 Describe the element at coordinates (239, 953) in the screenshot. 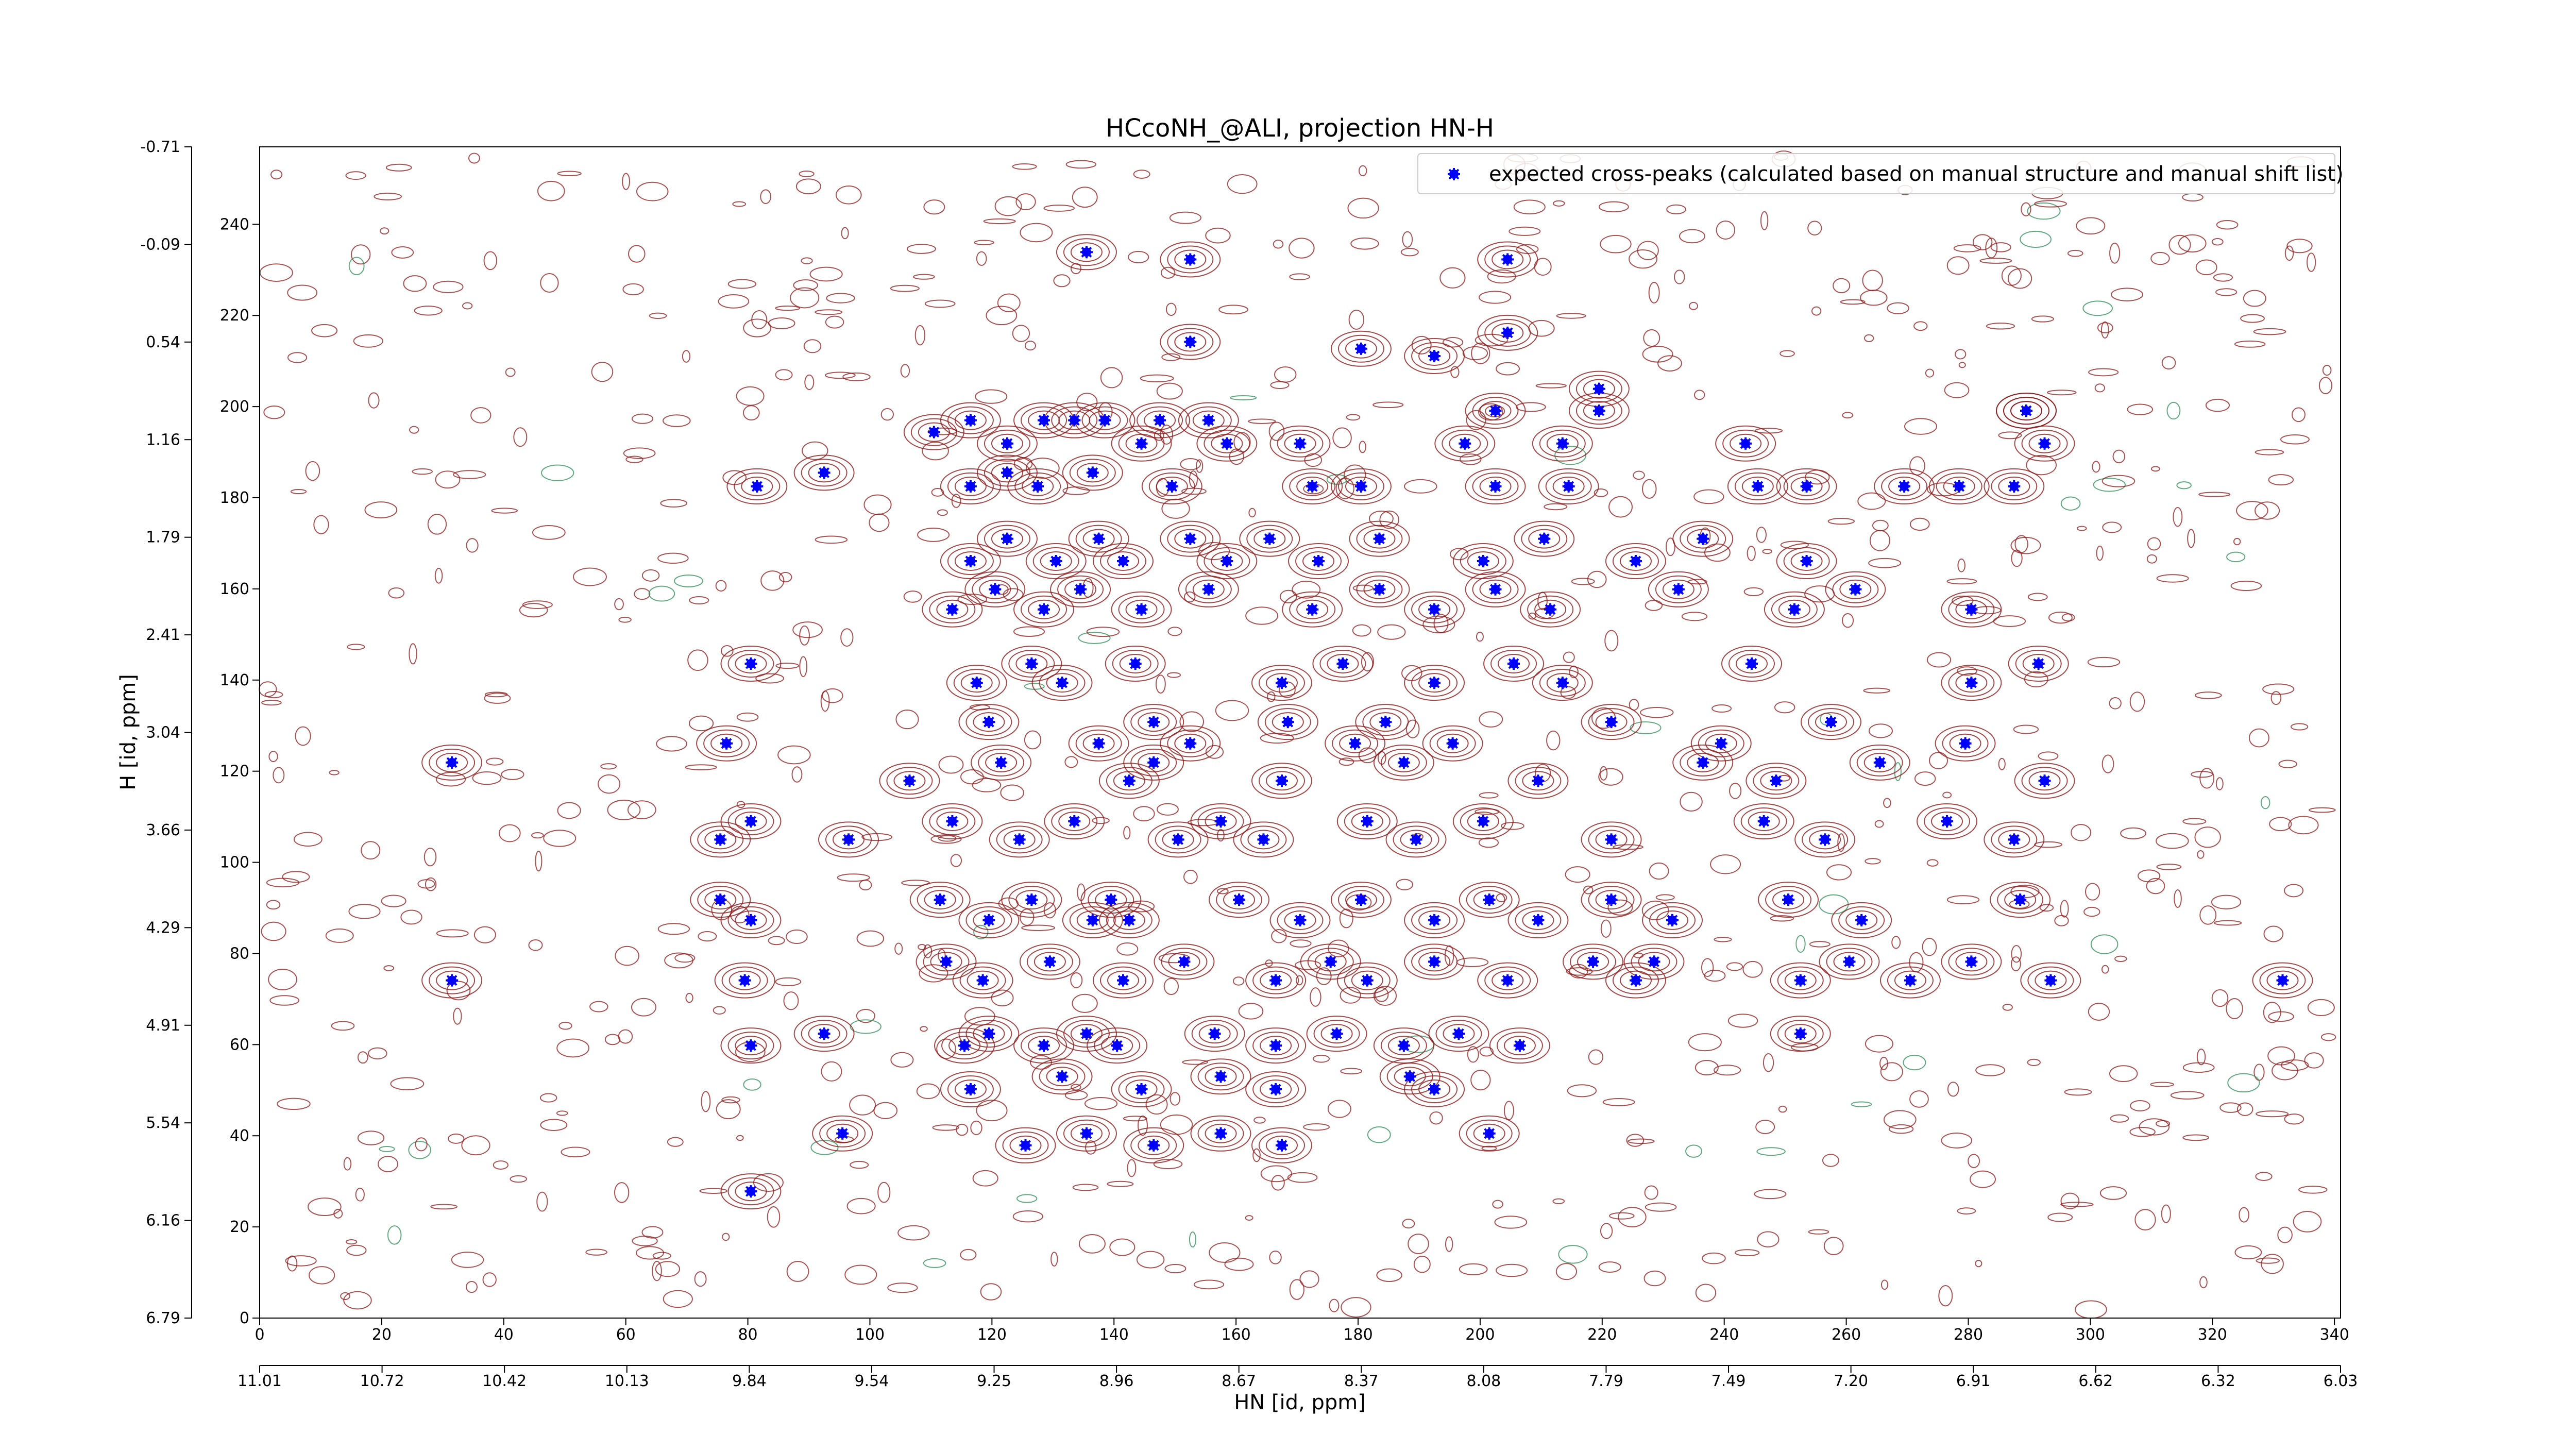

I see `y-tick-label: 80` at that location.